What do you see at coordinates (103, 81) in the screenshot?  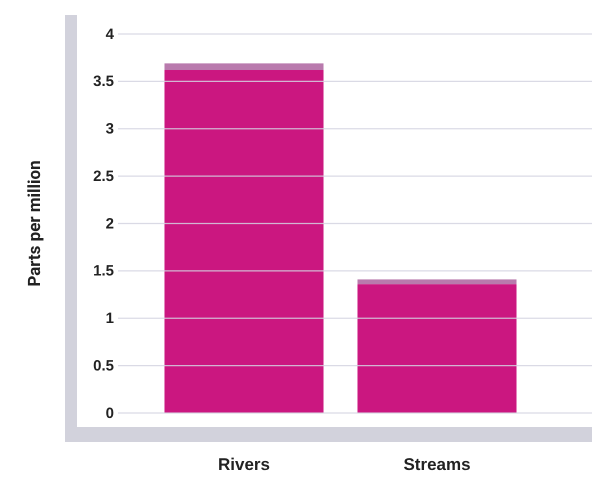 I see `y-tick-label: 3.5` at bounding box center [103, 81].